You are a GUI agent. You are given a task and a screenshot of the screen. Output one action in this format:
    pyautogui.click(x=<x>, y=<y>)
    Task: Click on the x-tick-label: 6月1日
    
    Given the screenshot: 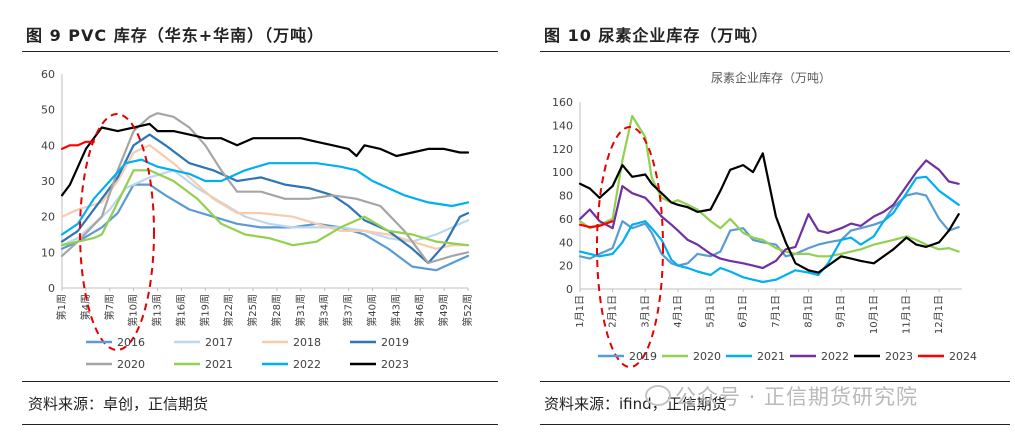 What is the action you would take?
    pyautogui.click(x=743, y=311)
    